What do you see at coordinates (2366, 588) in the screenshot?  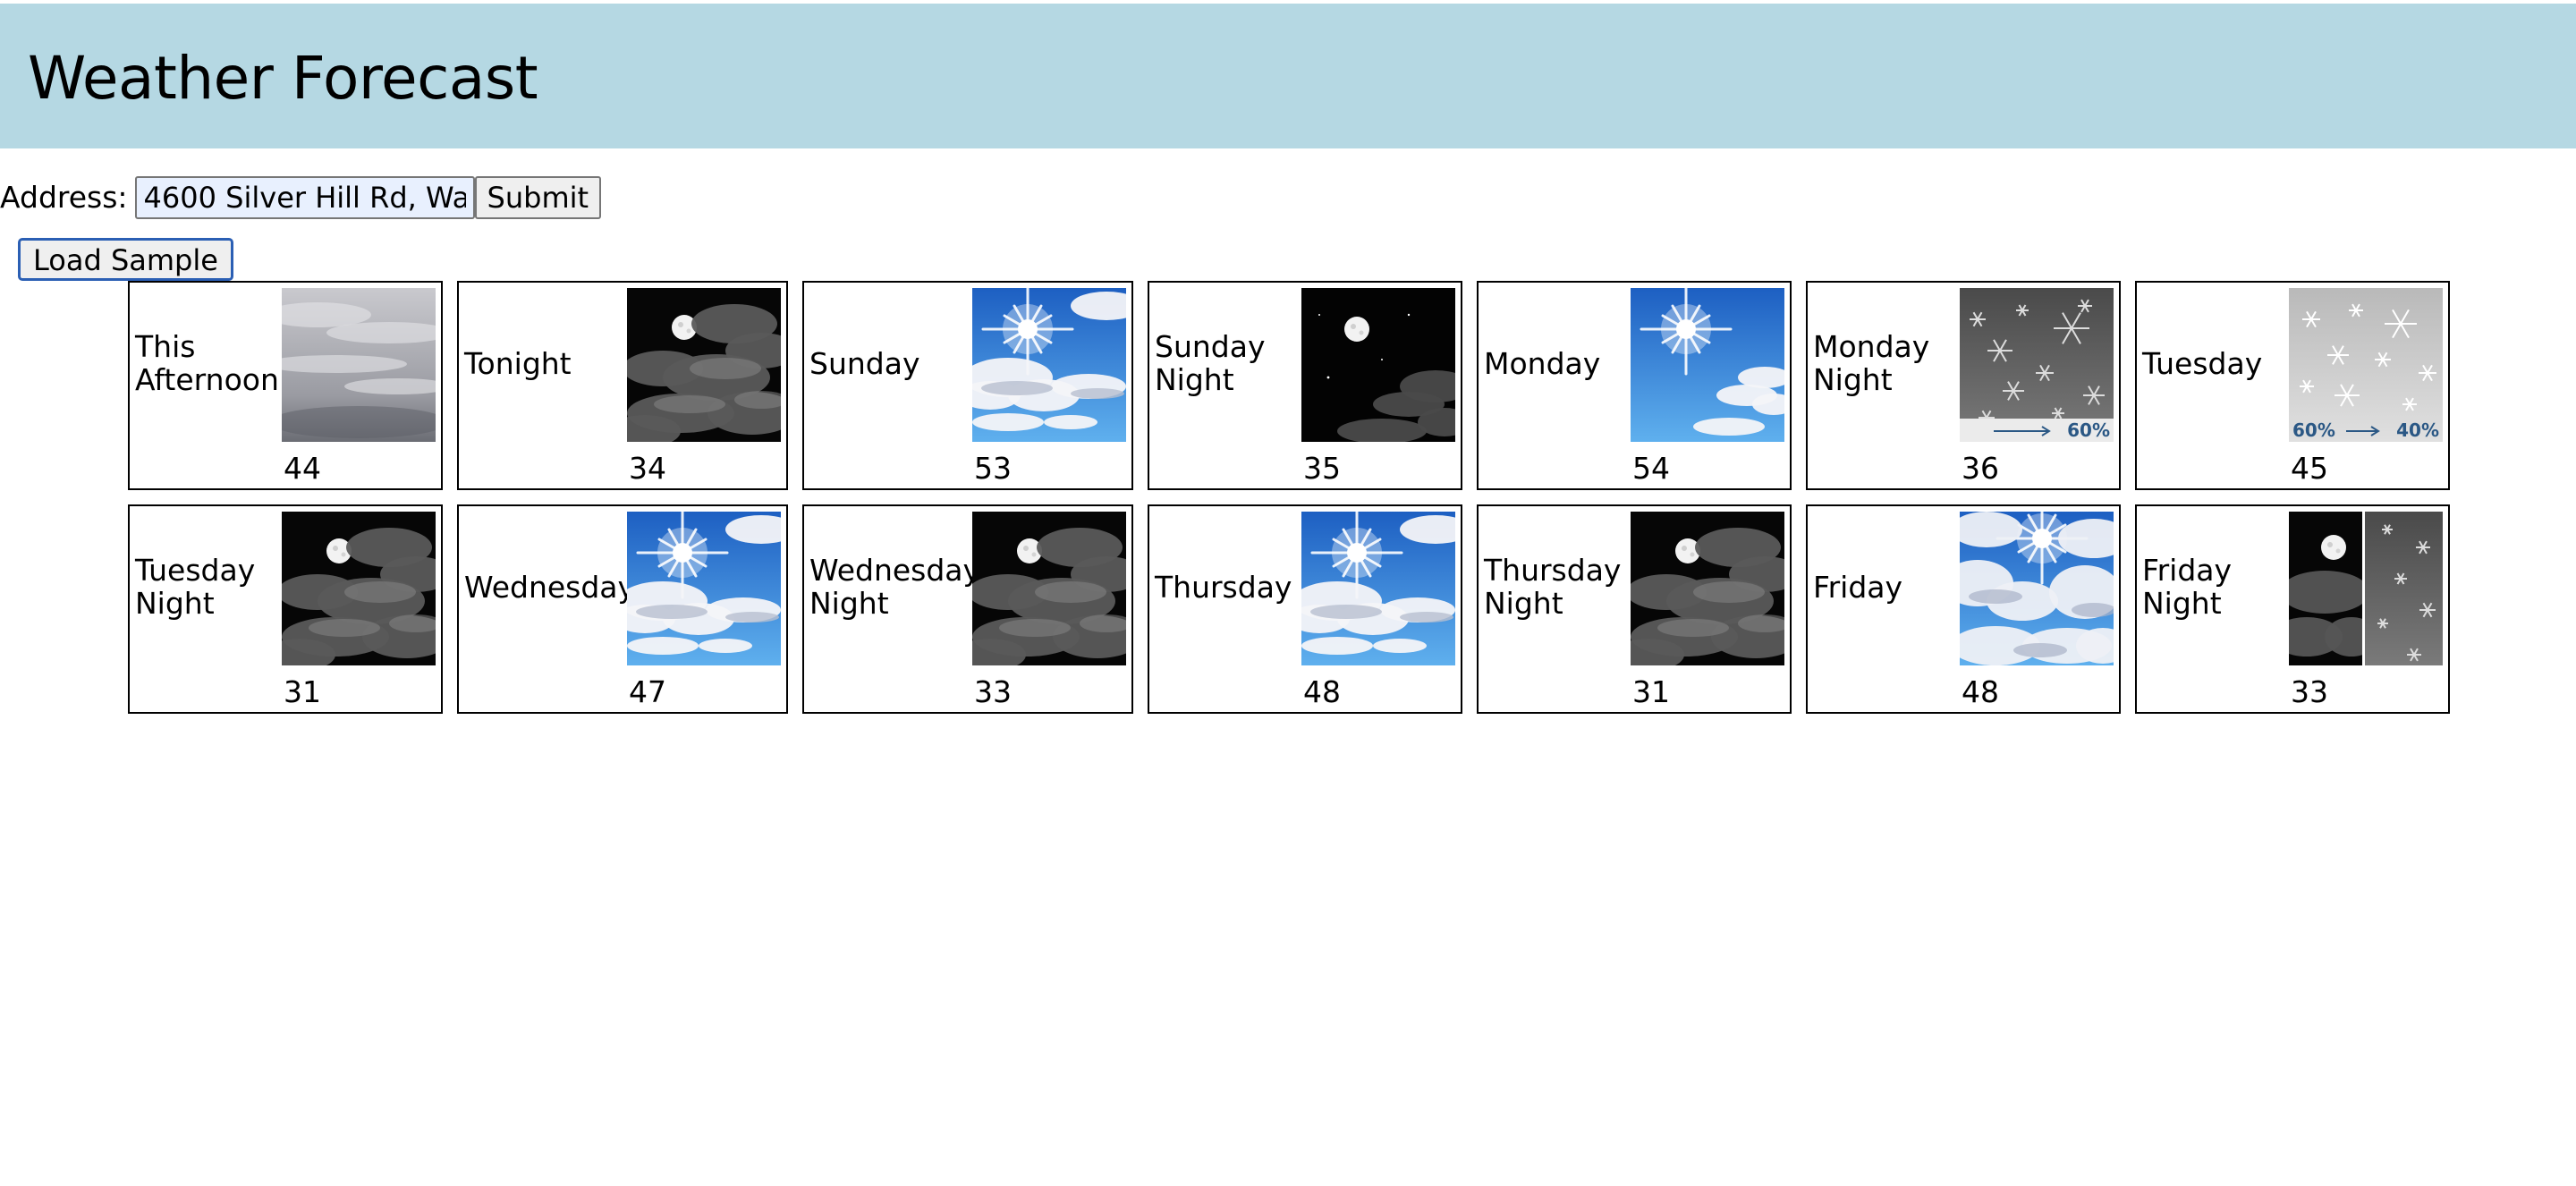 I see `night-snow-split-icon` at bounding box center [2366, 588].